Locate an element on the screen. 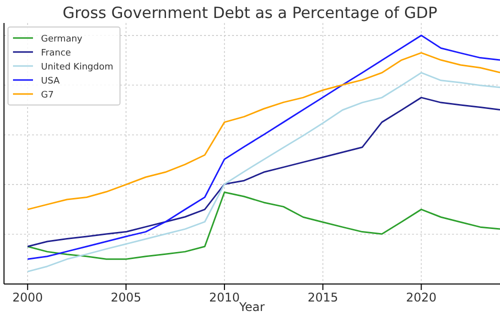 This screenshot has height=320, width=500. x-tick-label: 2000 is located at coordinates (27, 297).